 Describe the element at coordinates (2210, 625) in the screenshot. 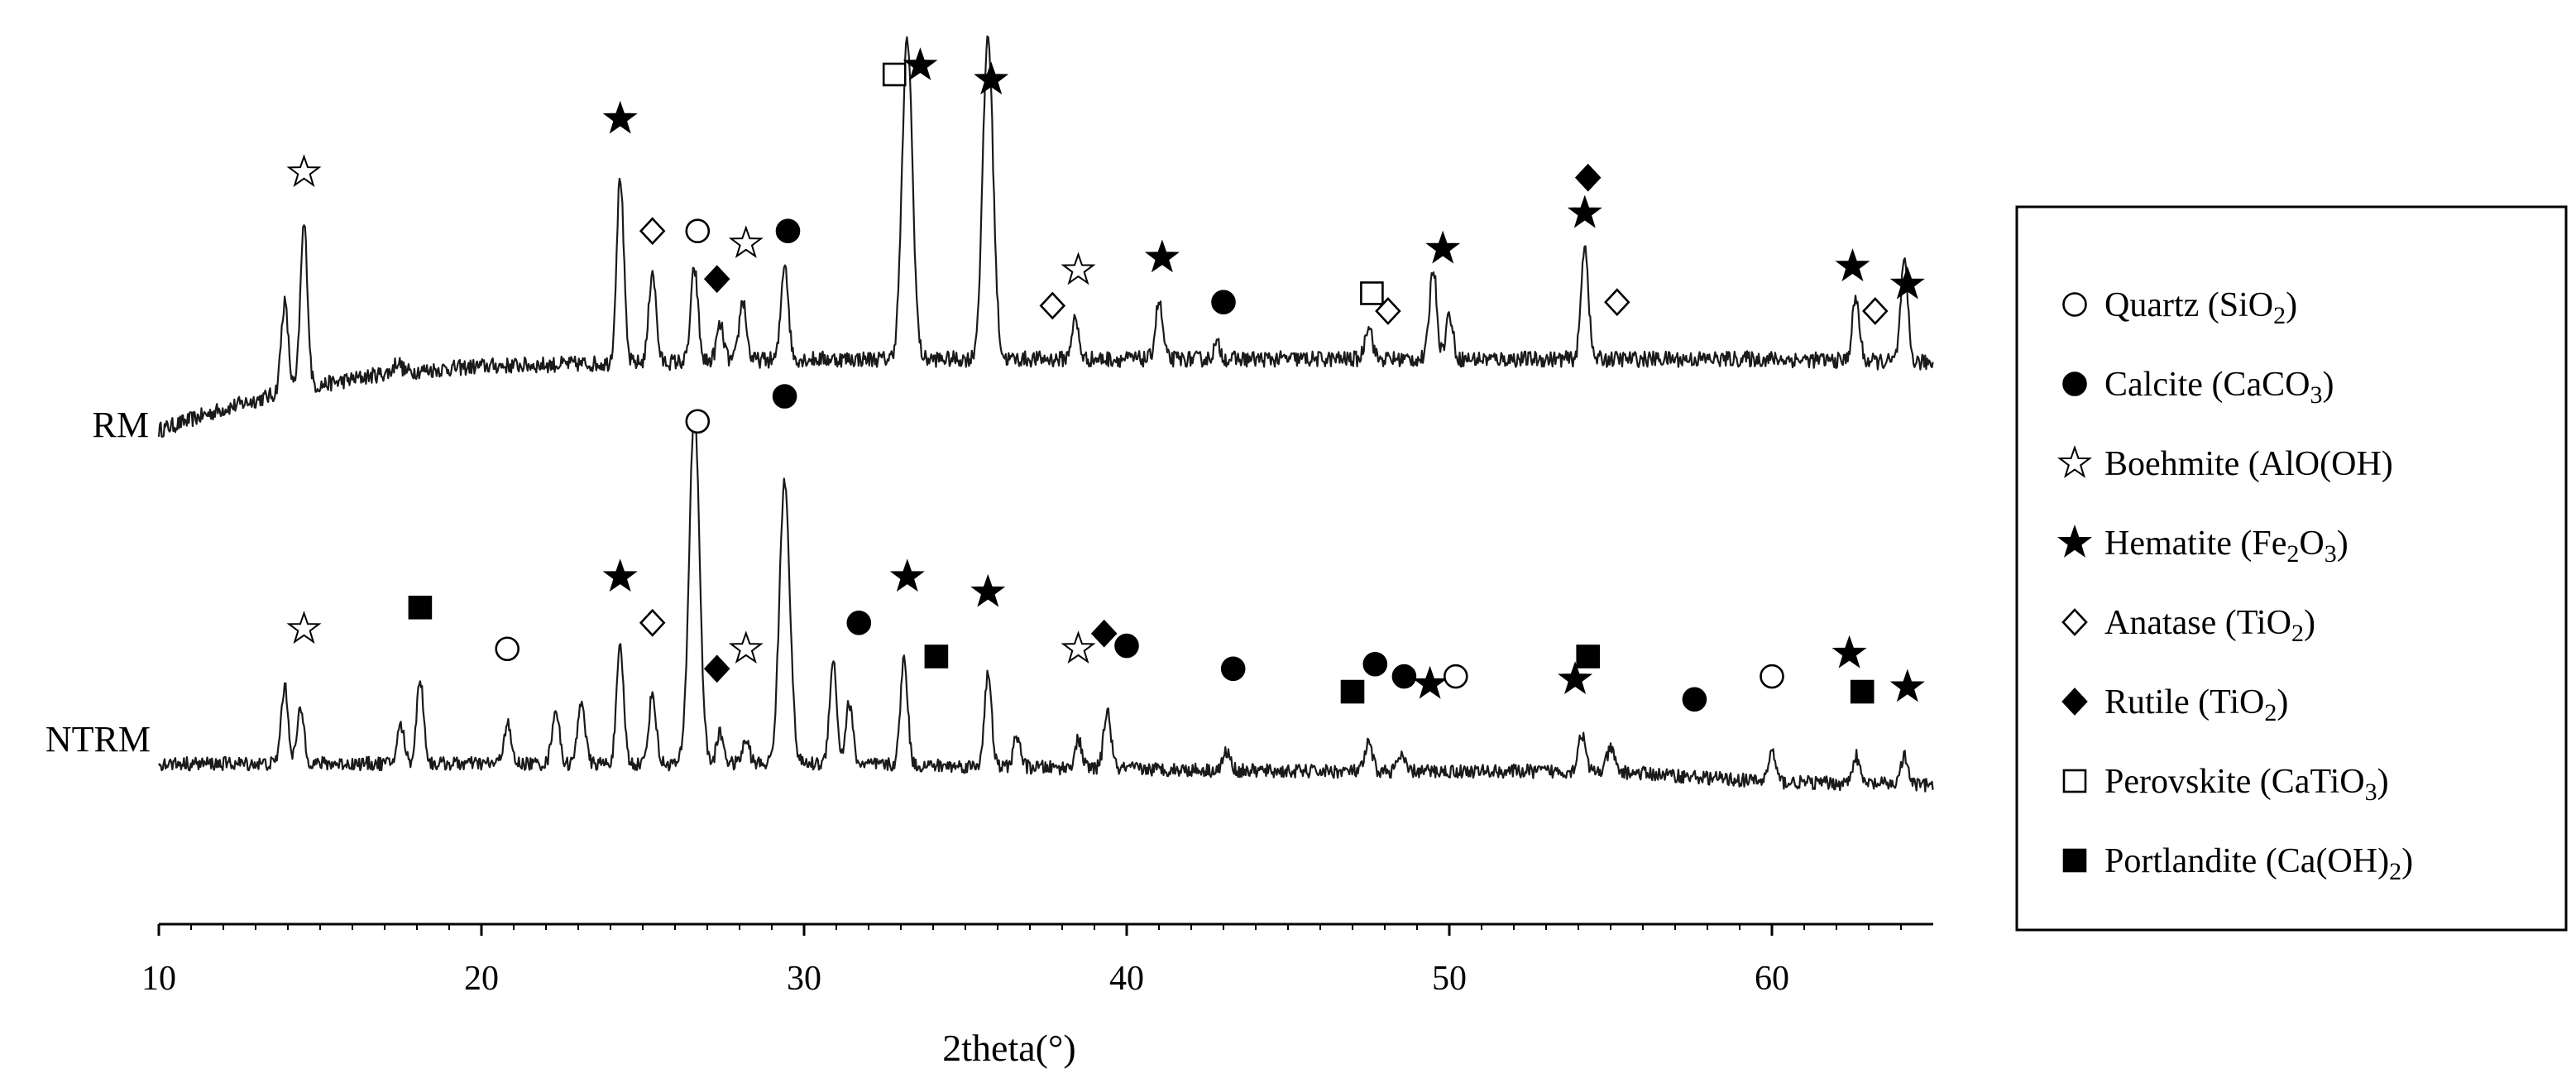

I see `legend-label-anatase: Anatase (TiO2)` at that location.